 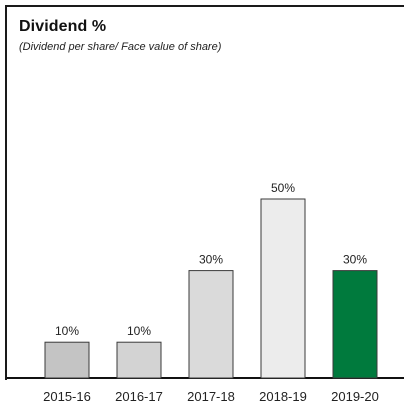 What do you see at coordinates (355, 260) in the screenshot?
I see `value-label-2019-20: 30%` at bounding box center [355, 260].